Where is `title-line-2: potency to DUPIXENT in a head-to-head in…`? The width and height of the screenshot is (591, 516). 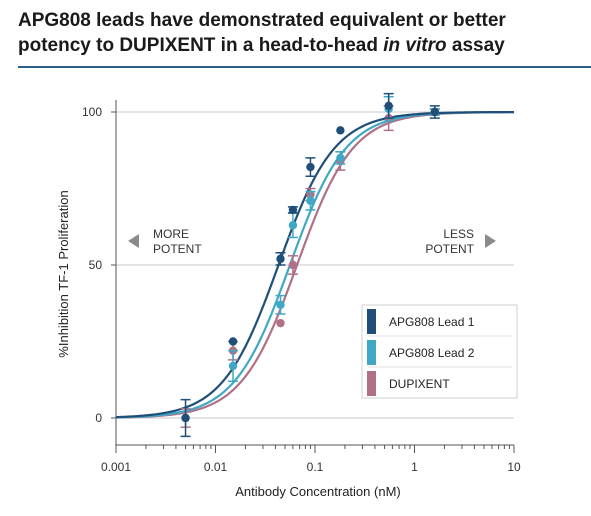
title-line-2: potency to DUPIXENT in a head-to-head in… is located at coordinates (298, 45).